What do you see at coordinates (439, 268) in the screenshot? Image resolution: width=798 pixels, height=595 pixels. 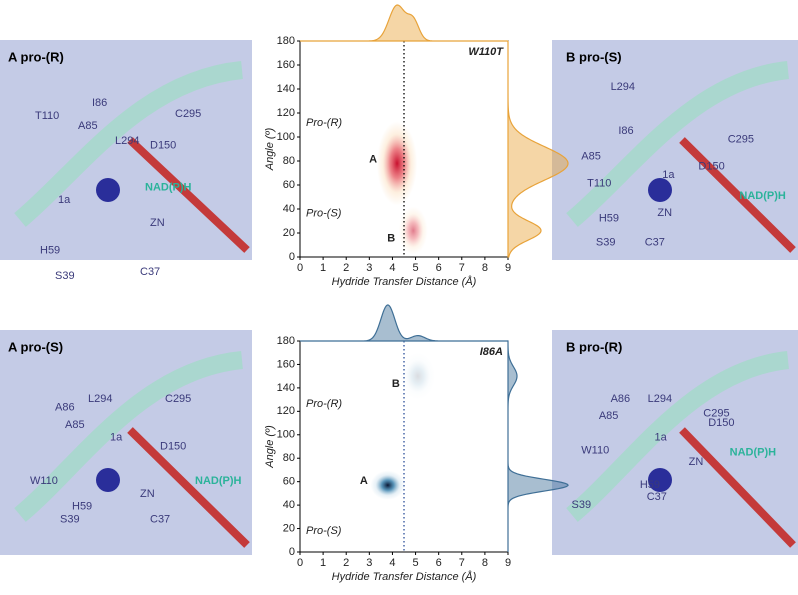 I see `x-tick-label: 6` at bounding box center [439, 268].